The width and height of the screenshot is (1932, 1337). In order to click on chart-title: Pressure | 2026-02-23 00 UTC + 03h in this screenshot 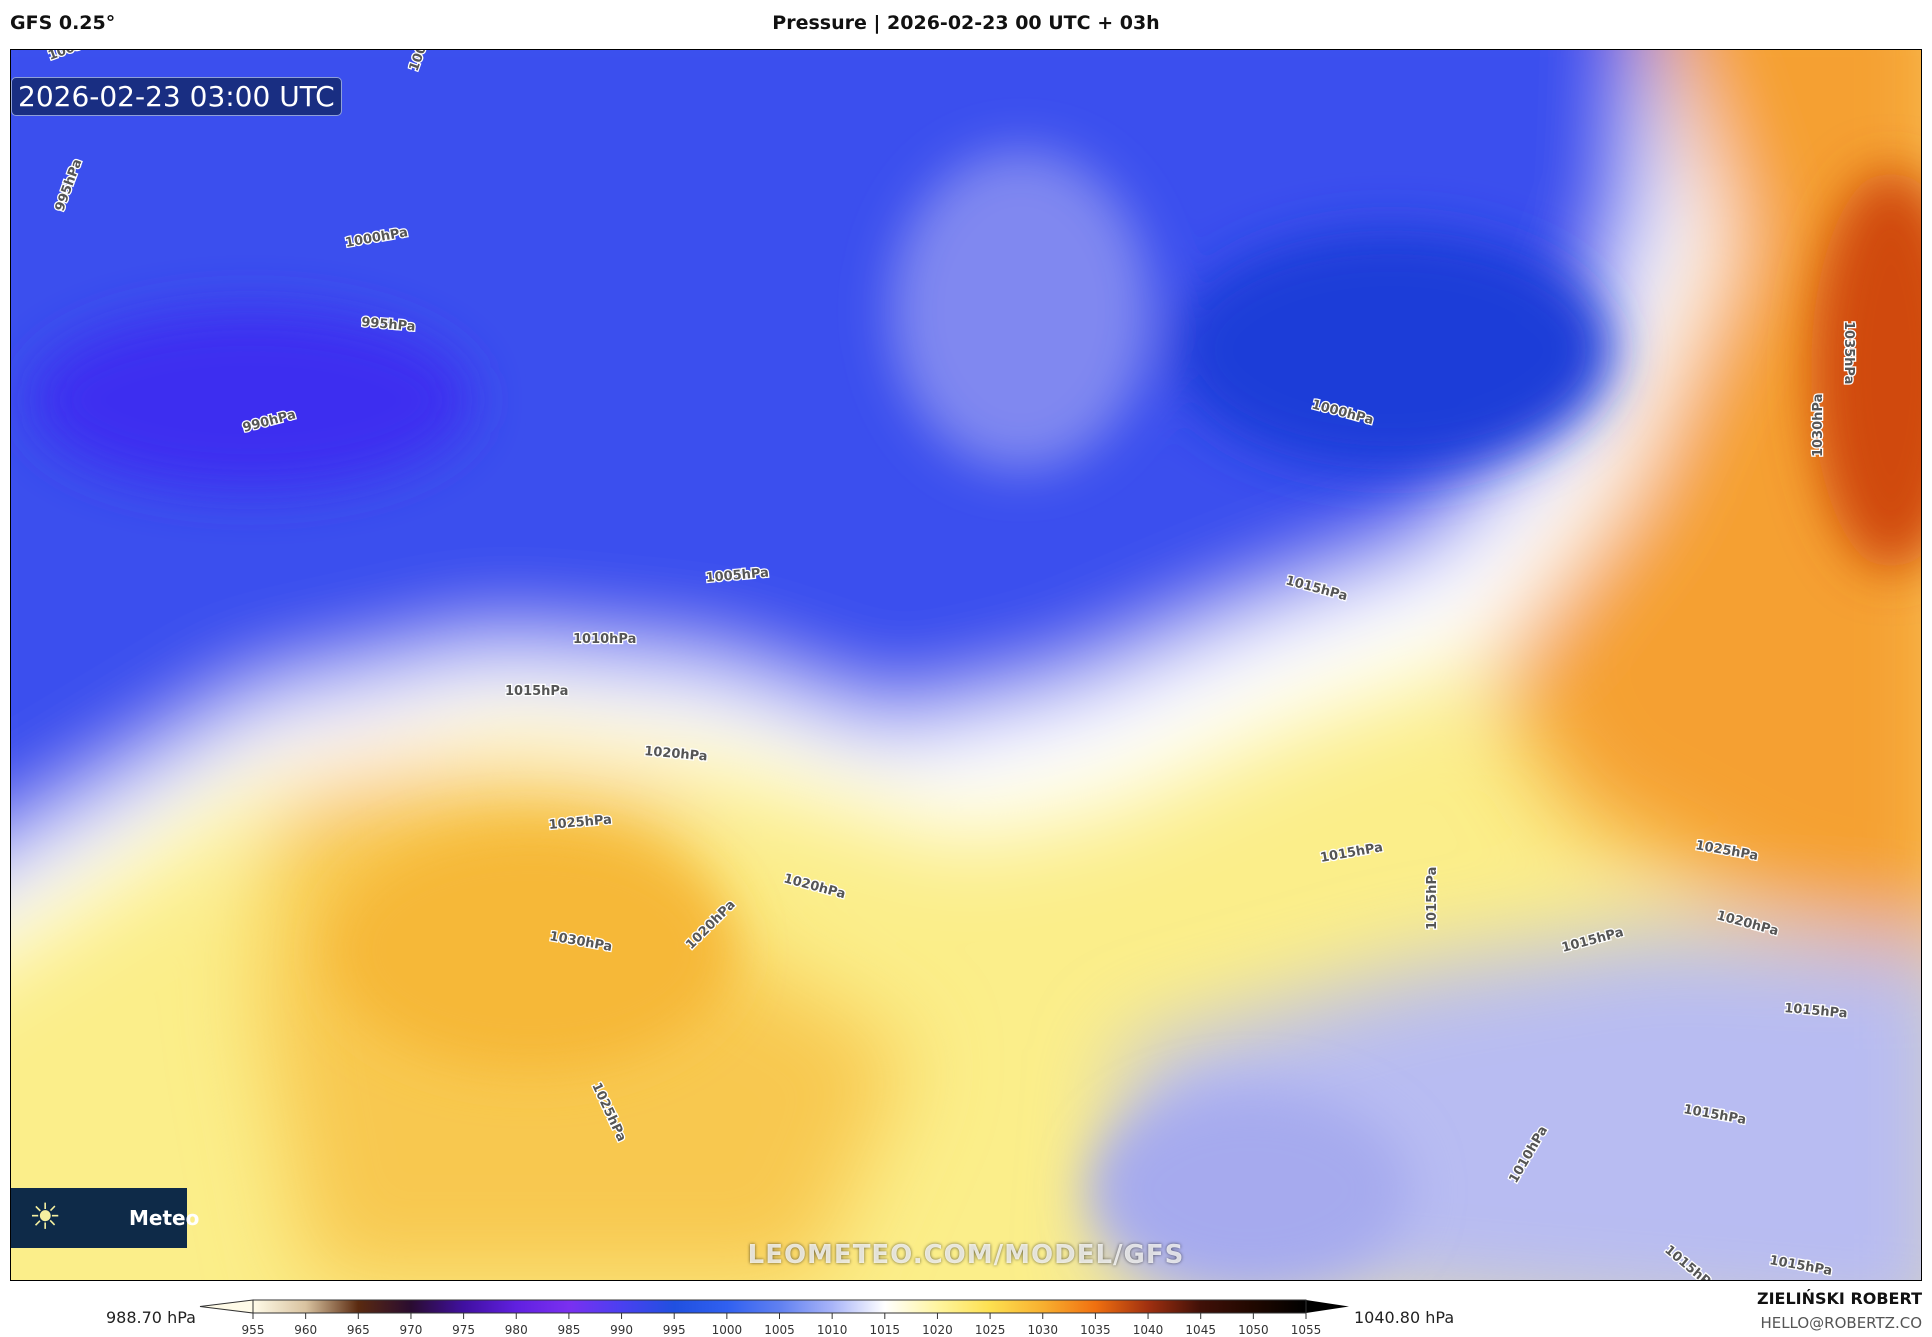, I will do `click(966, 23)`.